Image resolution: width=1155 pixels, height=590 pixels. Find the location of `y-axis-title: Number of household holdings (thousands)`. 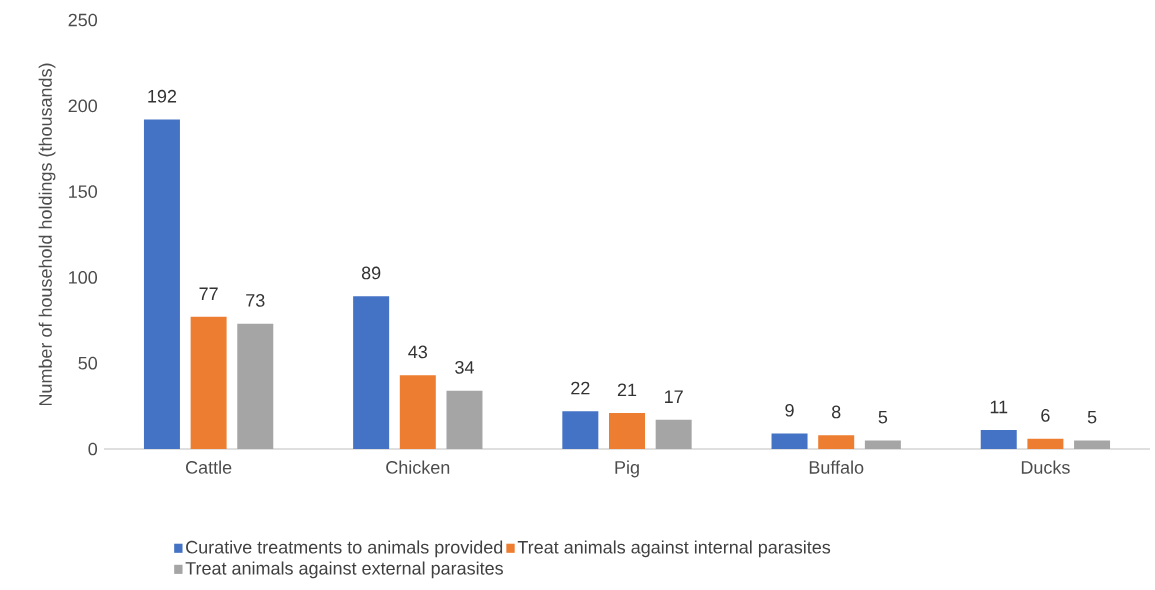

y-axis-title: Number of household holdings (thousands) is located at coordinates (47, 234).